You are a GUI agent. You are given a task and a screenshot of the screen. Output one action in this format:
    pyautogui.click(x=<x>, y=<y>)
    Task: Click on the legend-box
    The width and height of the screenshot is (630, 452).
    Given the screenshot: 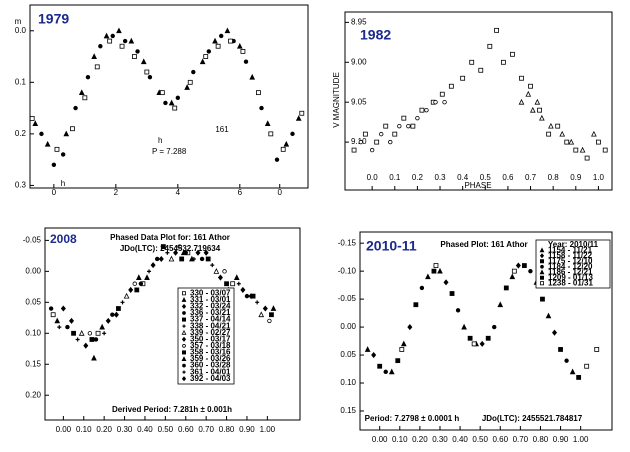 What is the action you would take?
    pyautogui.click(x=206, y=336)
    